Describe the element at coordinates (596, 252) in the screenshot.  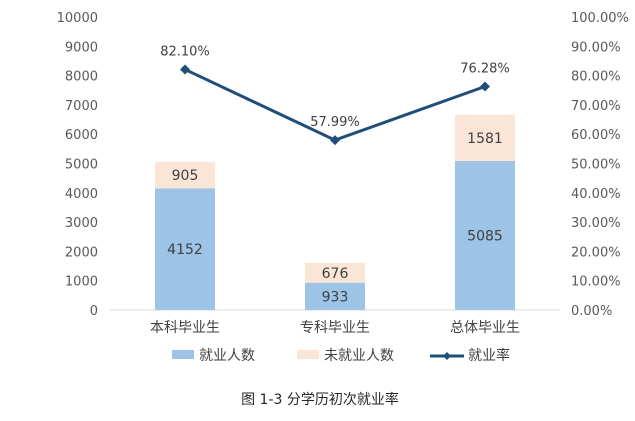
I see `right-tick-label: 20.00%` at that location.